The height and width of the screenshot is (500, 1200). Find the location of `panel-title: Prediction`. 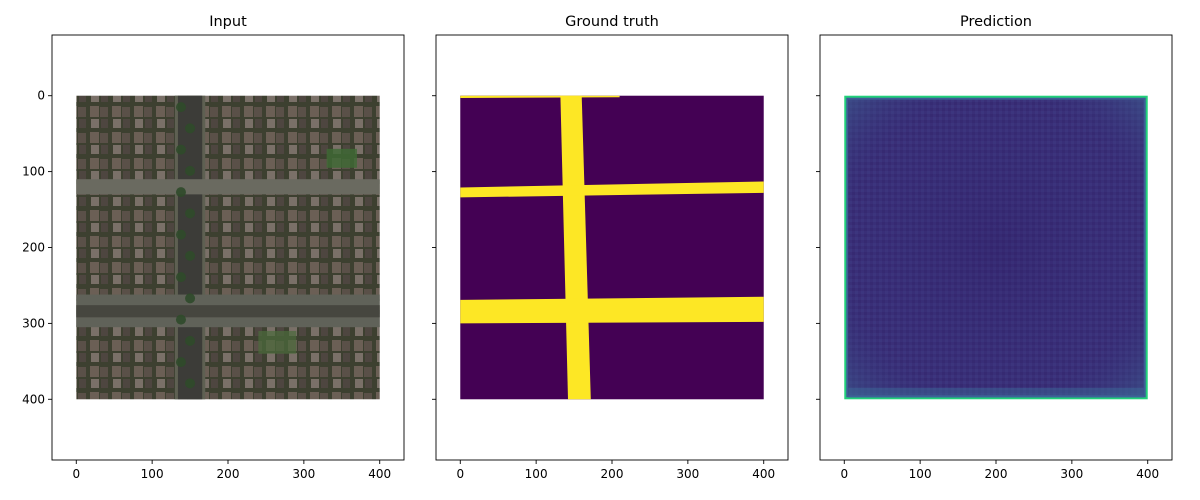

panel-title: Prediction is located at coordinates (996, 22).